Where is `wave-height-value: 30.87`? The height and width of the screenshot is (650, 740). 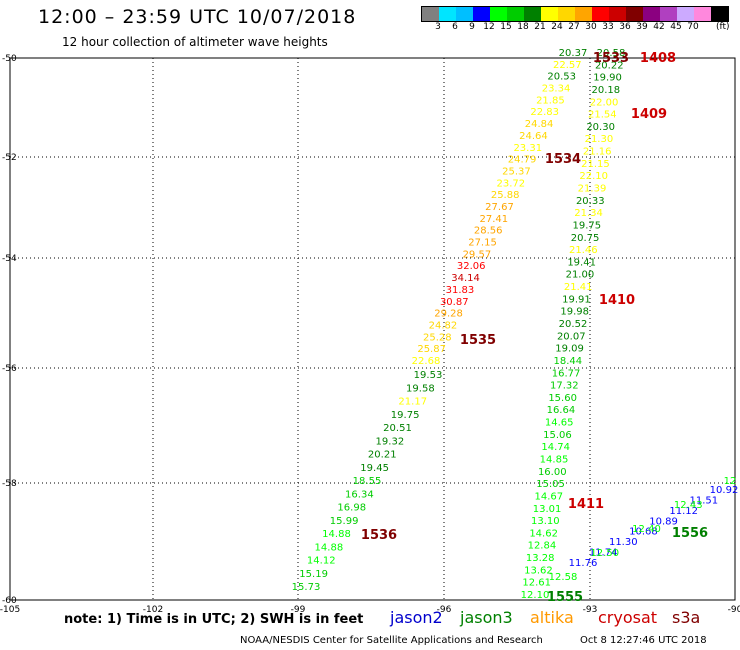
wave-height-value: 30.87 is located at coordinates (454, 302).